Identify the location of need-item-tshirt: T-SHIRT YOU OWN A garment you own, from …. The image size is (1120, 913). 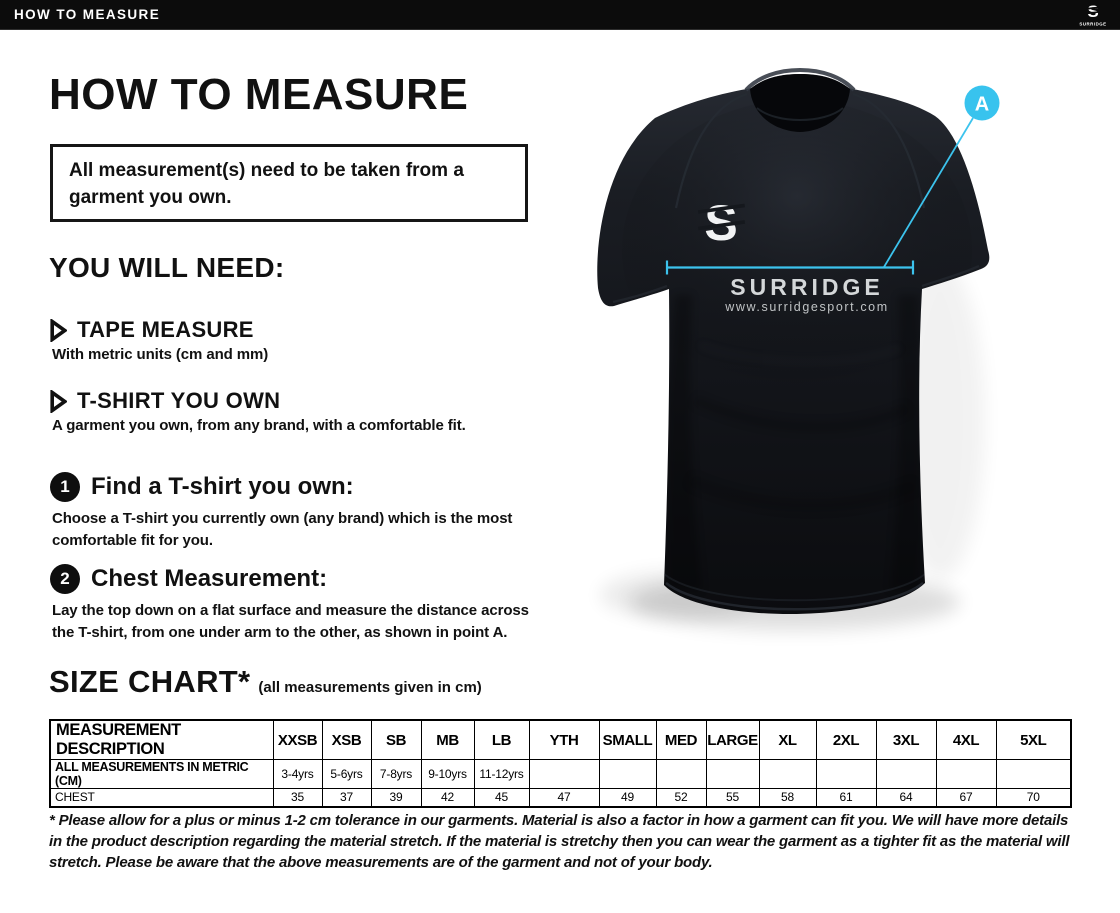
(258, 411).